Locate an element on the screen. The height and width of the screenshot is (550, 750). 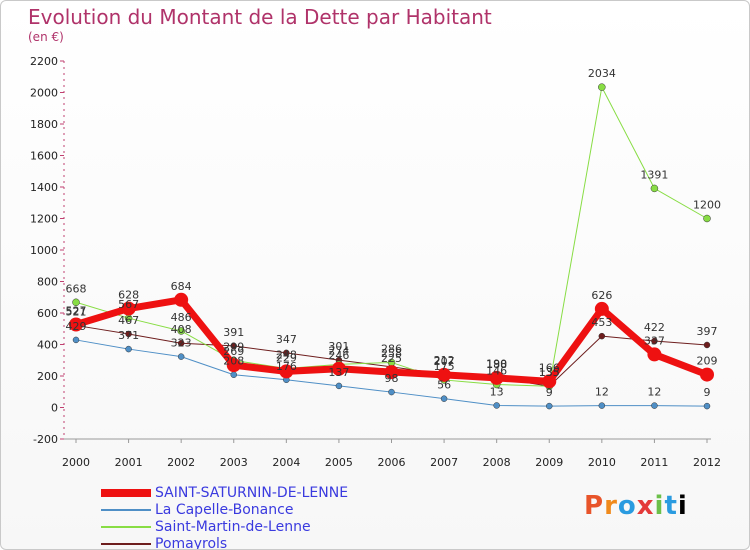
data-label: 190 is located at coordinates (496, 364).